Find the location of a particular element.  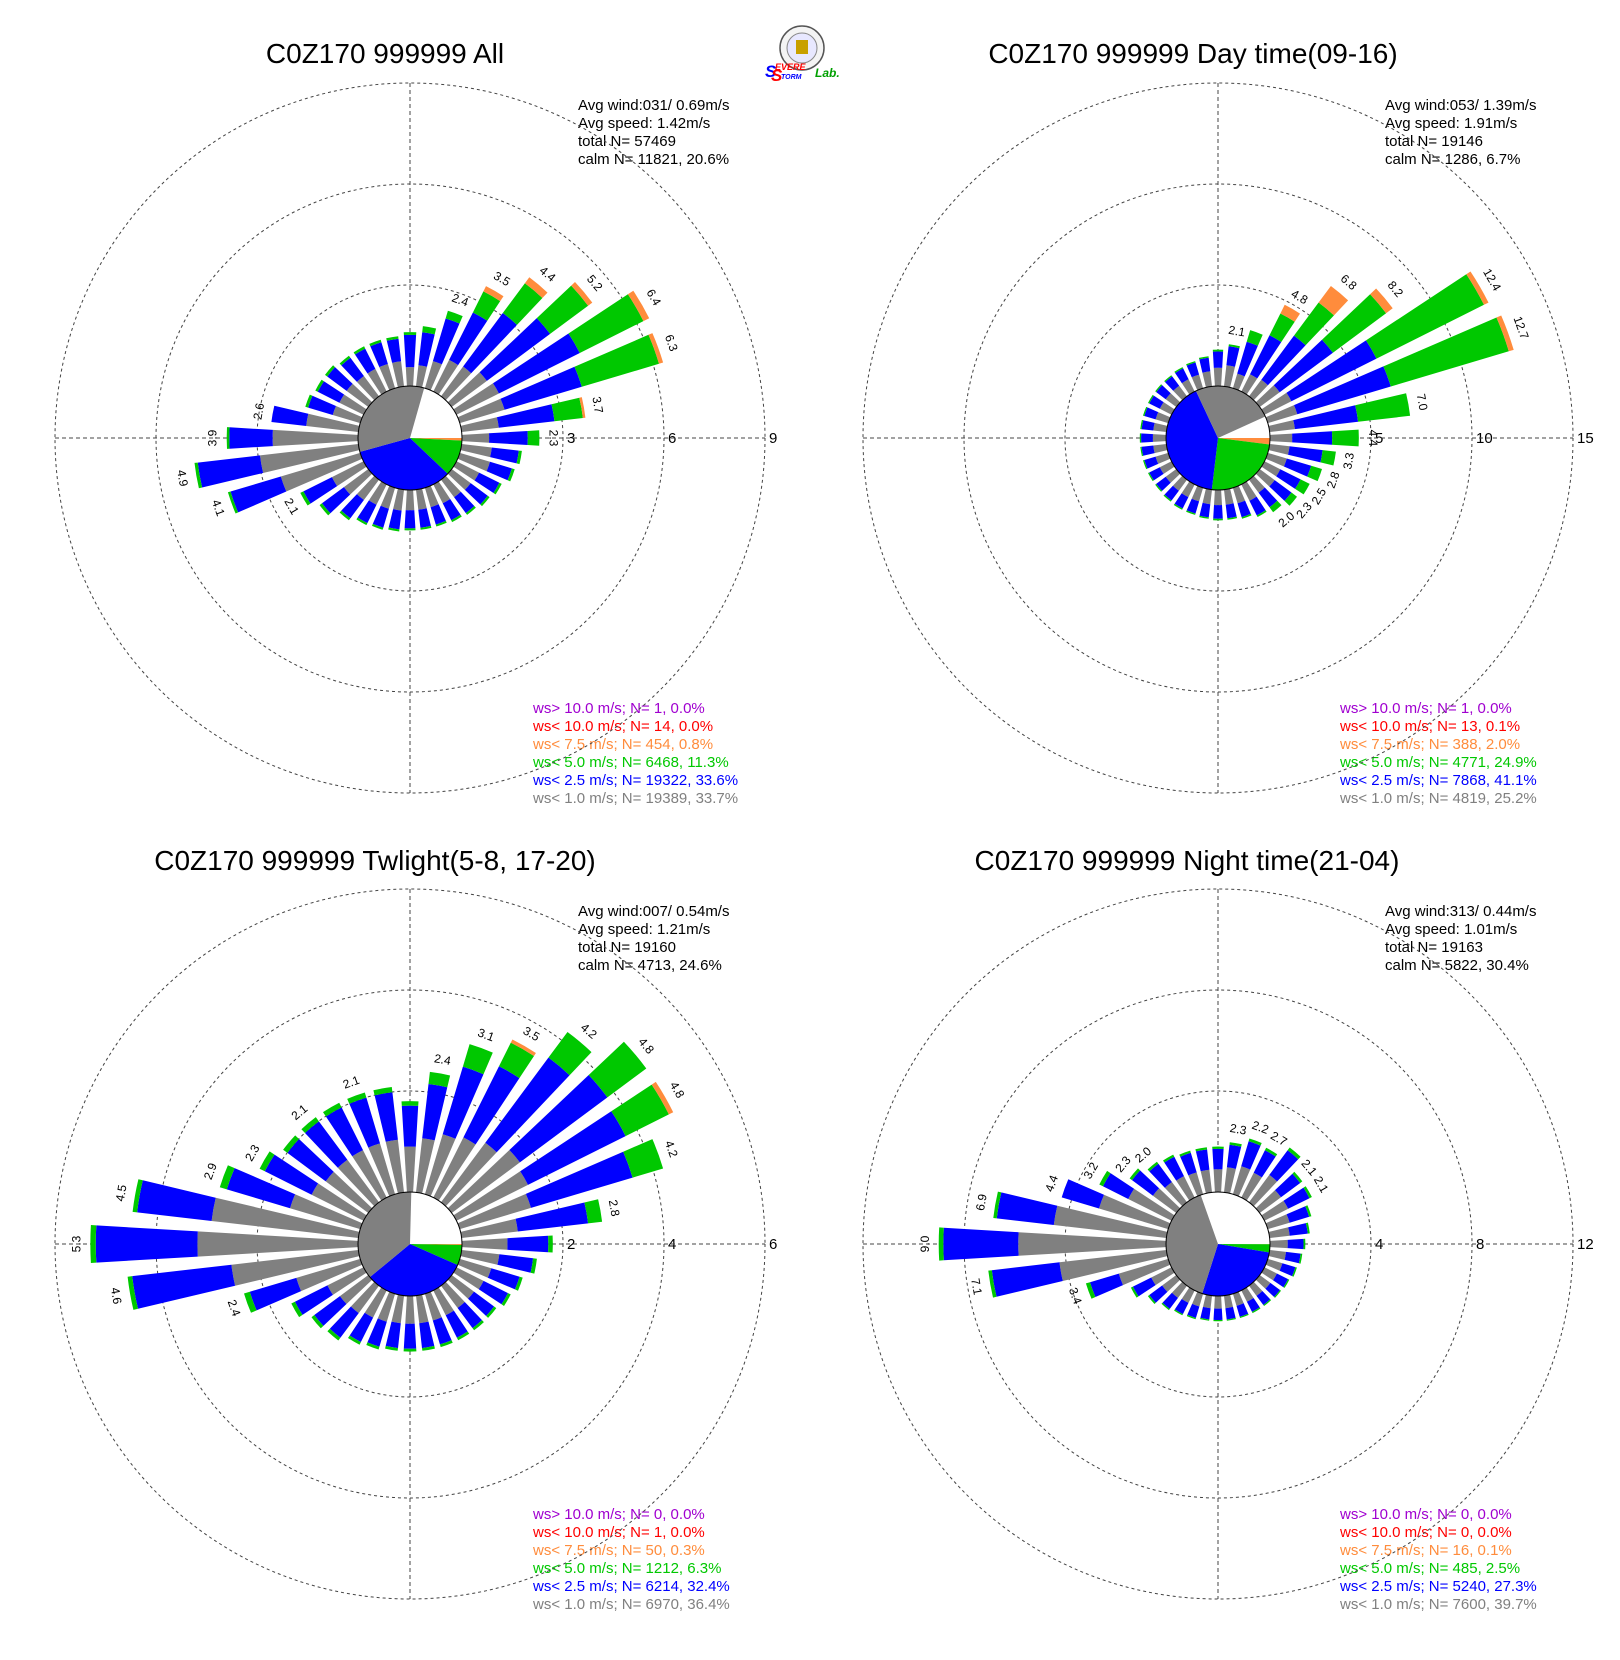

panel-title: C0Z170 999999 Day time(09-16) is located at coordinates (1192, 53).